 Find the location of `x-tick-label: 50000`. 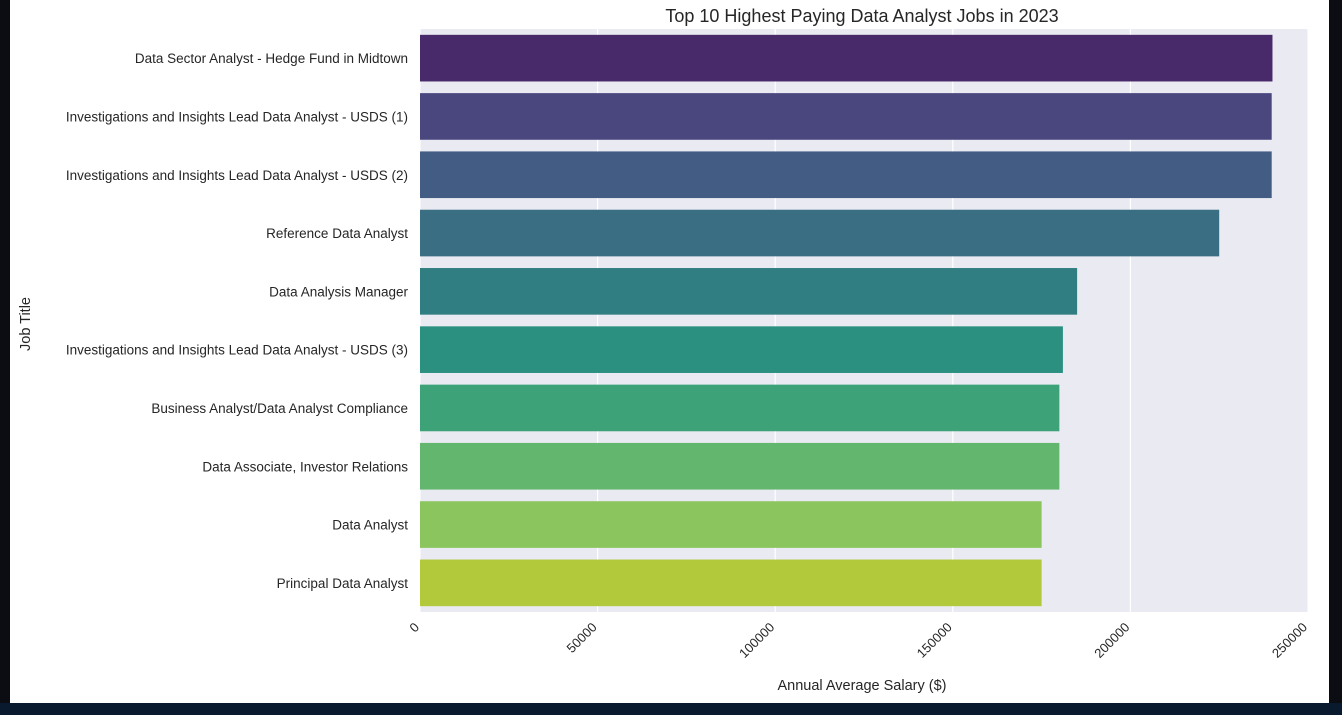

x-tick-label: 50000 is located at coordinates (582, 638).